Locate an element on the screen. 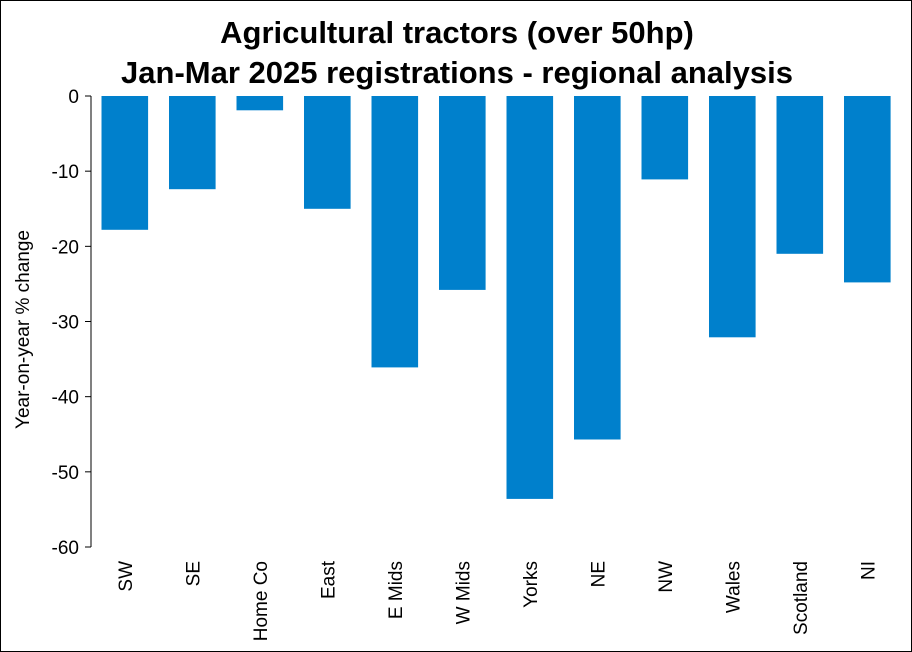  y-axis-title: Year-on-year % change is located at coordinates (23, 329).